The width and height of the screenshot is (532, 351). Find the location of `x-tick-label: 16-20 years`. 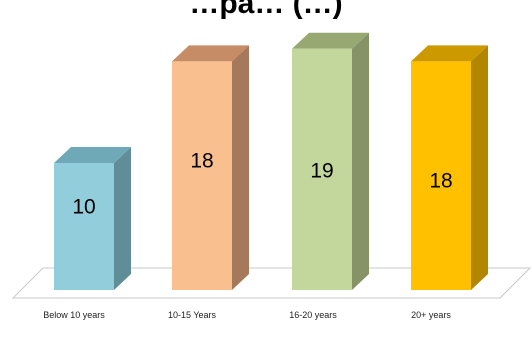

x-tick-label: 16-20 years is located at coordinates (313, 315).